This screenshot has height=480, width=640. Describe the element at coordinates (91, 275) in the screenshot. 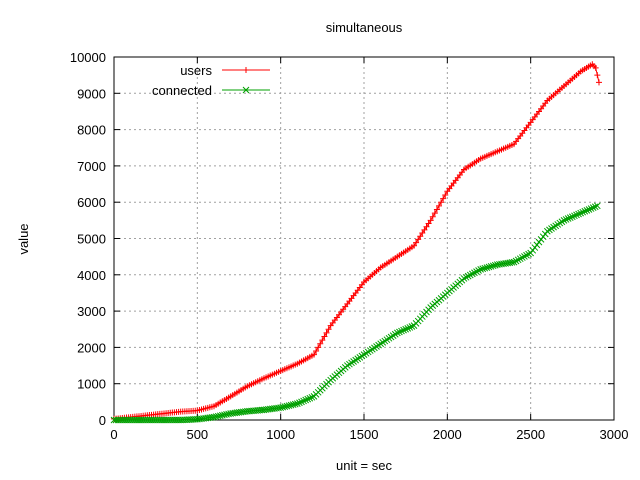

I see `y-tick-label: 4000` at that location.